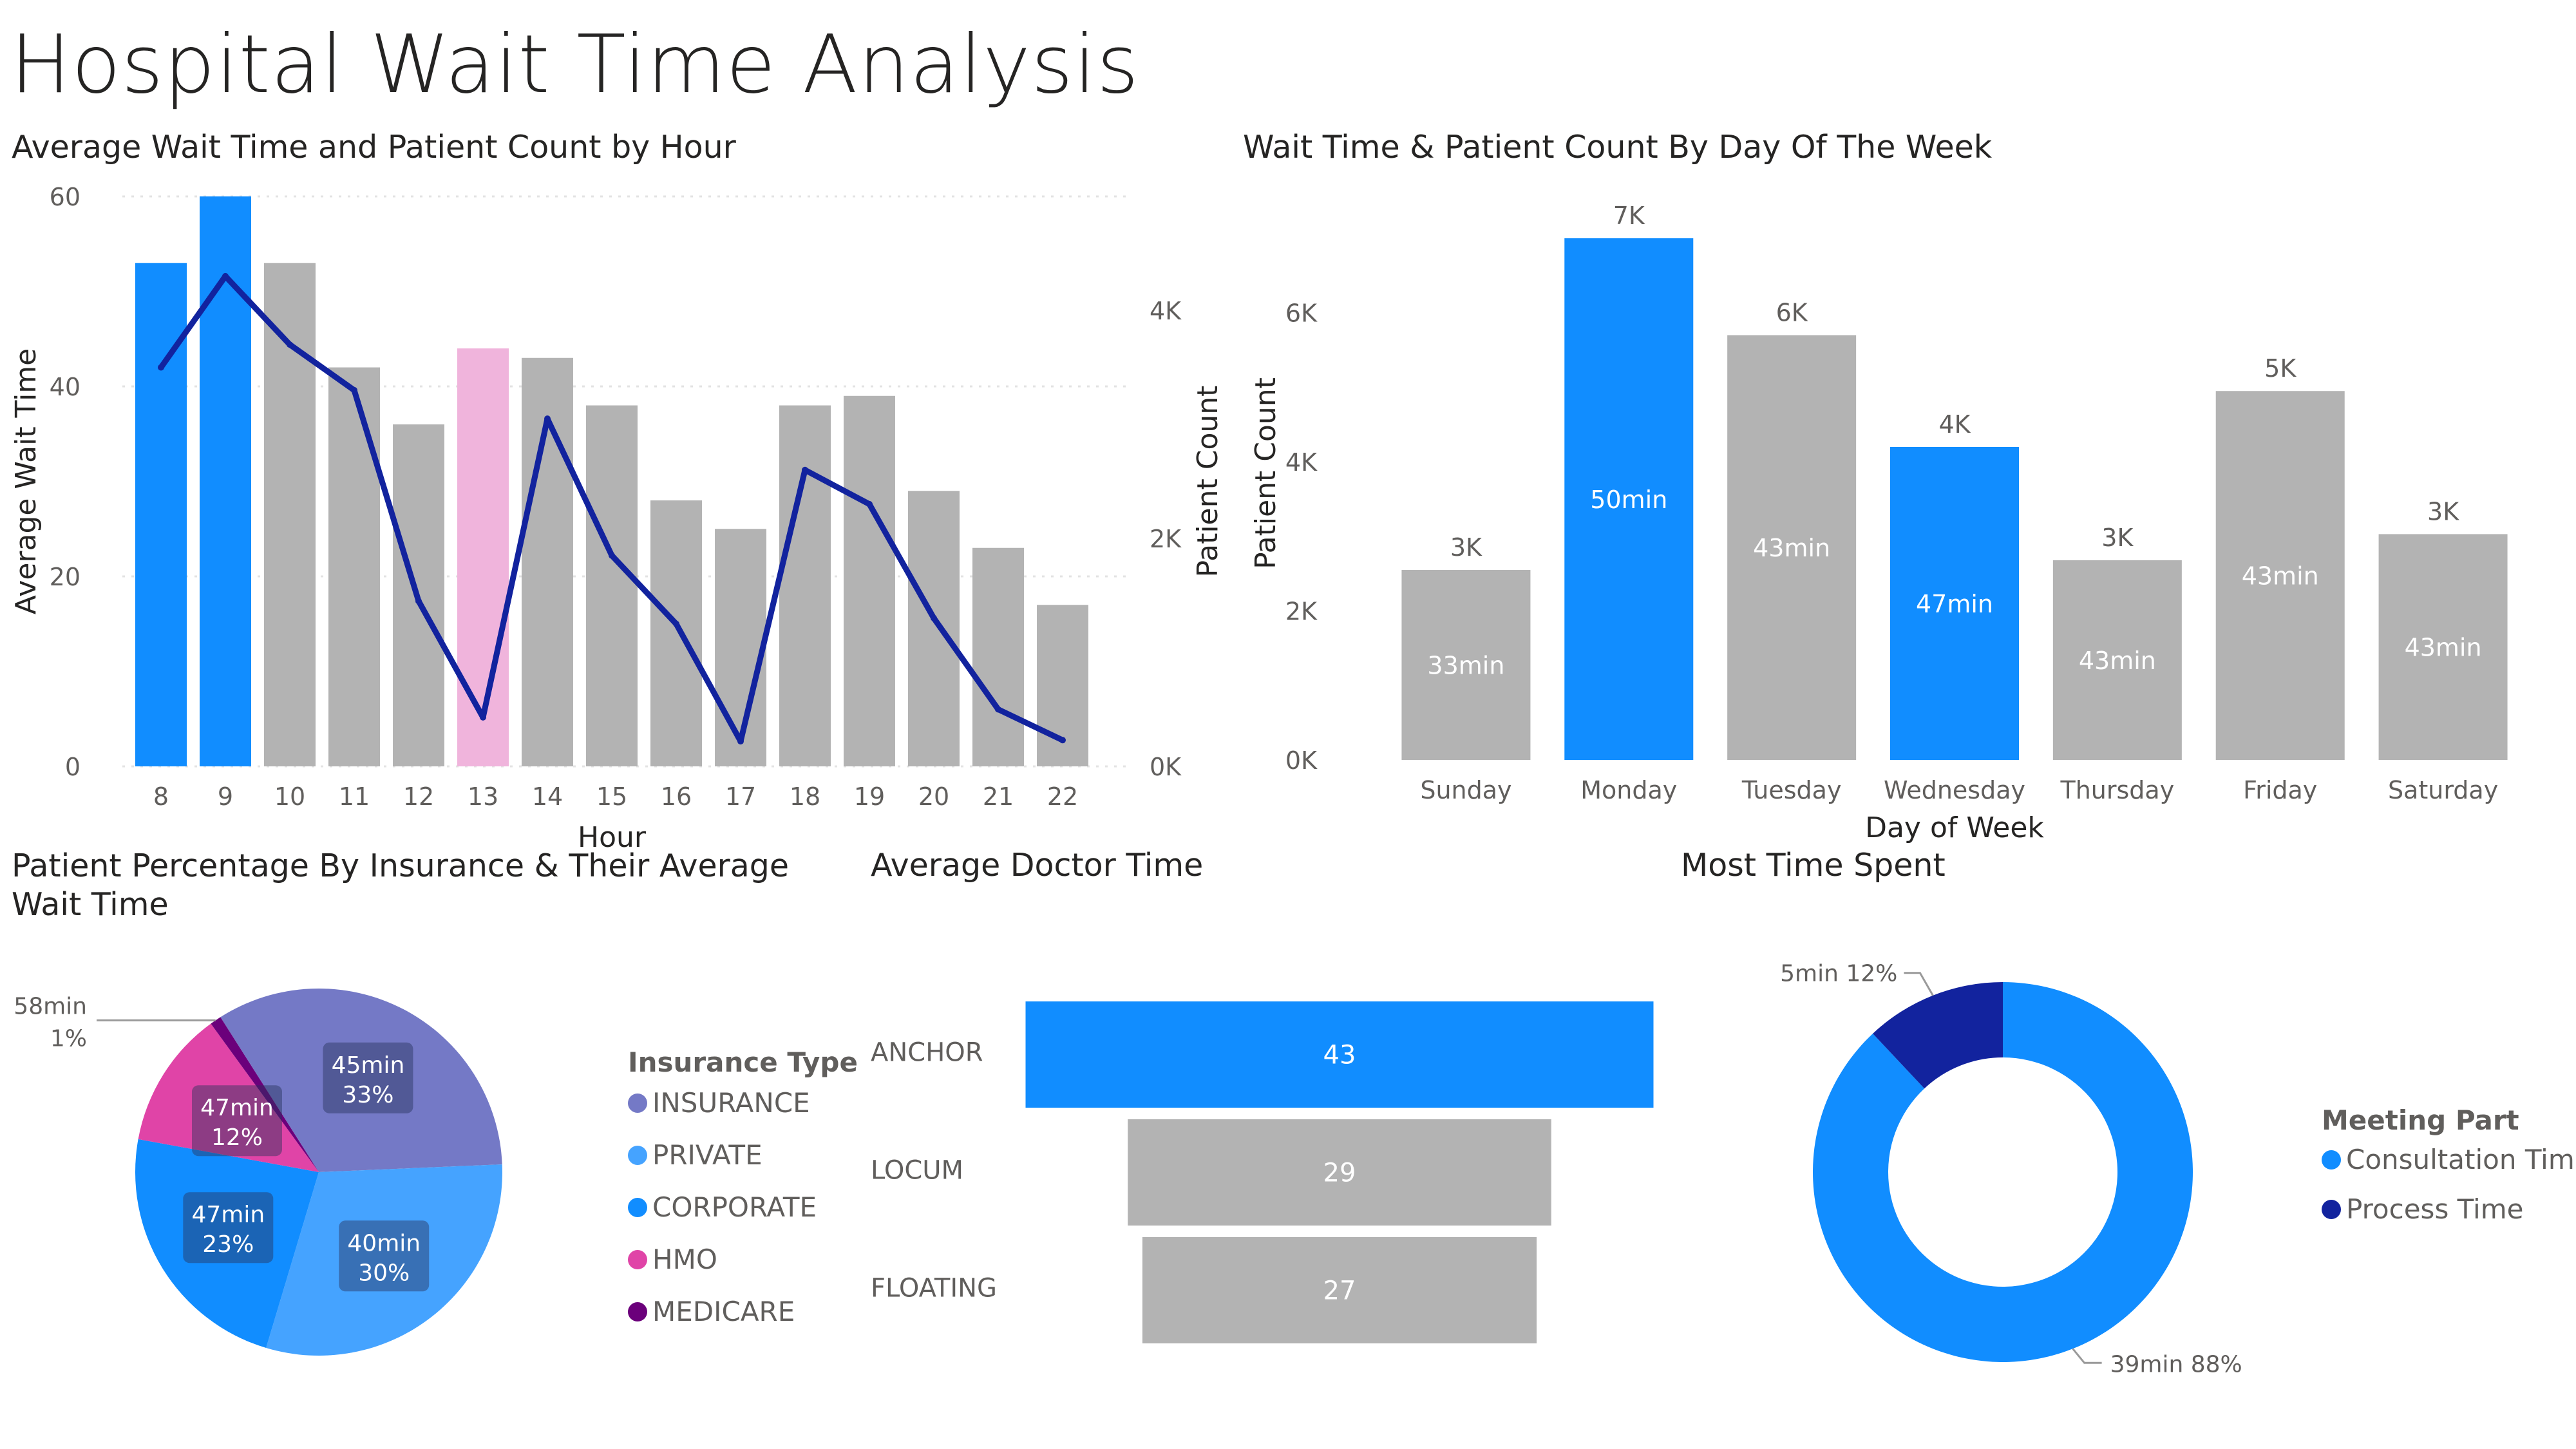 This screenshot has width=2576, height=1449. What do you see at coordinates (934, 796) in the screenshot?
I see `x-tick-label: 20` at bounding box center [934, 796].